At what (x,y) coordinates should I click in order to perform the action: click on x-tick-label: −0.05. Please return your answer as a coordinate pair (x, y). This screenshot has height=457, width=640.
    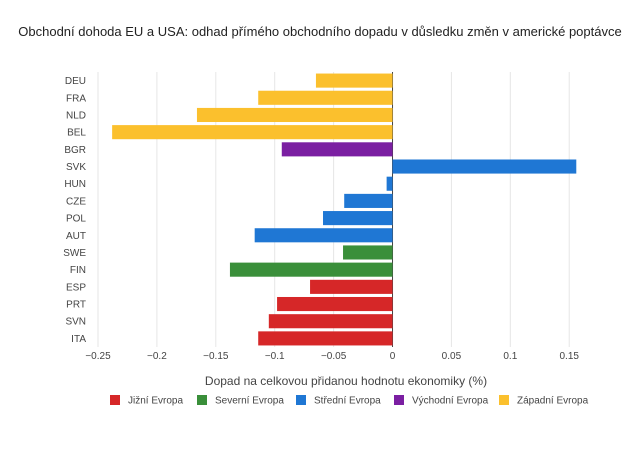
    Looking at the image, I should click on (334, 356).